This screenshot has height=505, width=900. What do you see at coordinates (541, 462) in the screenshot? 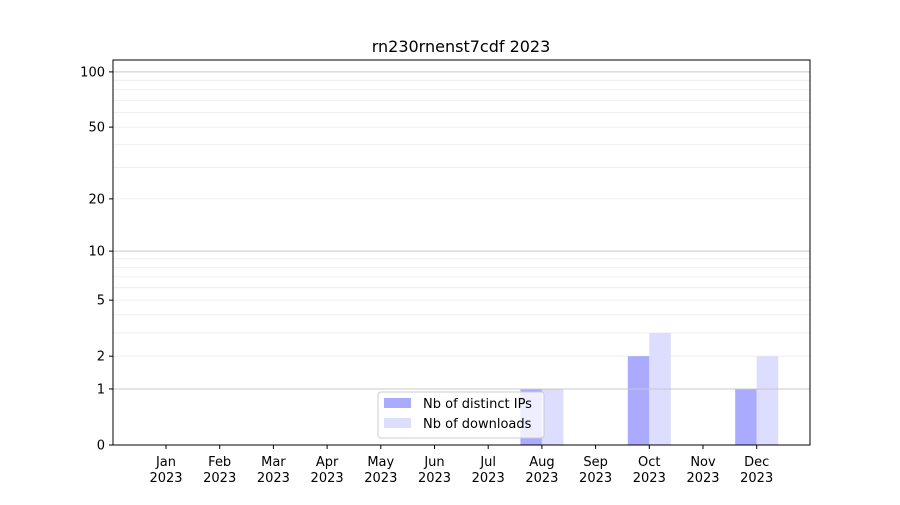
I see `x-tick-label: Aug` at bounding box center [541, 462].